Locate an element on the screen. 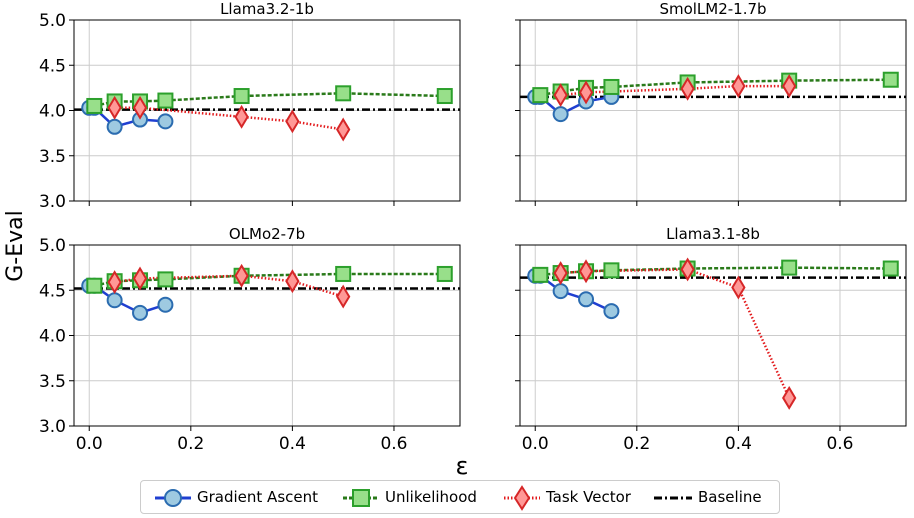  square-marker-icon is located at coordinates (361, 498).